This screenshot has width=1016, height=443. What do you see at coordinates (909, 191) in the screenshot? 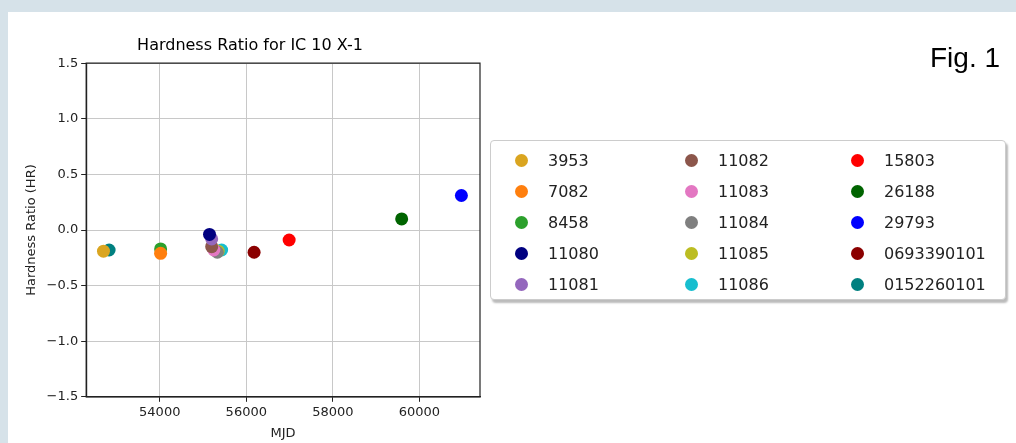
I see `legend-label: 26188` at bounding box center [909, 191].